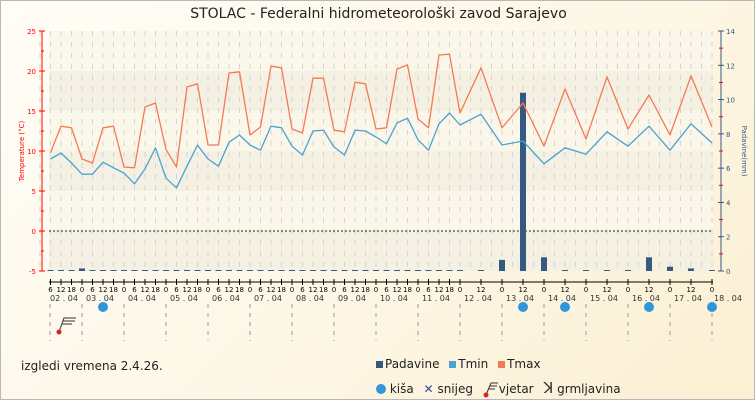 The image size is (755, 401). What do you see at coordinates (468, 364) in the screenshot?
I see `legend-tmin: Tmin` at bounding box center [468, 364].